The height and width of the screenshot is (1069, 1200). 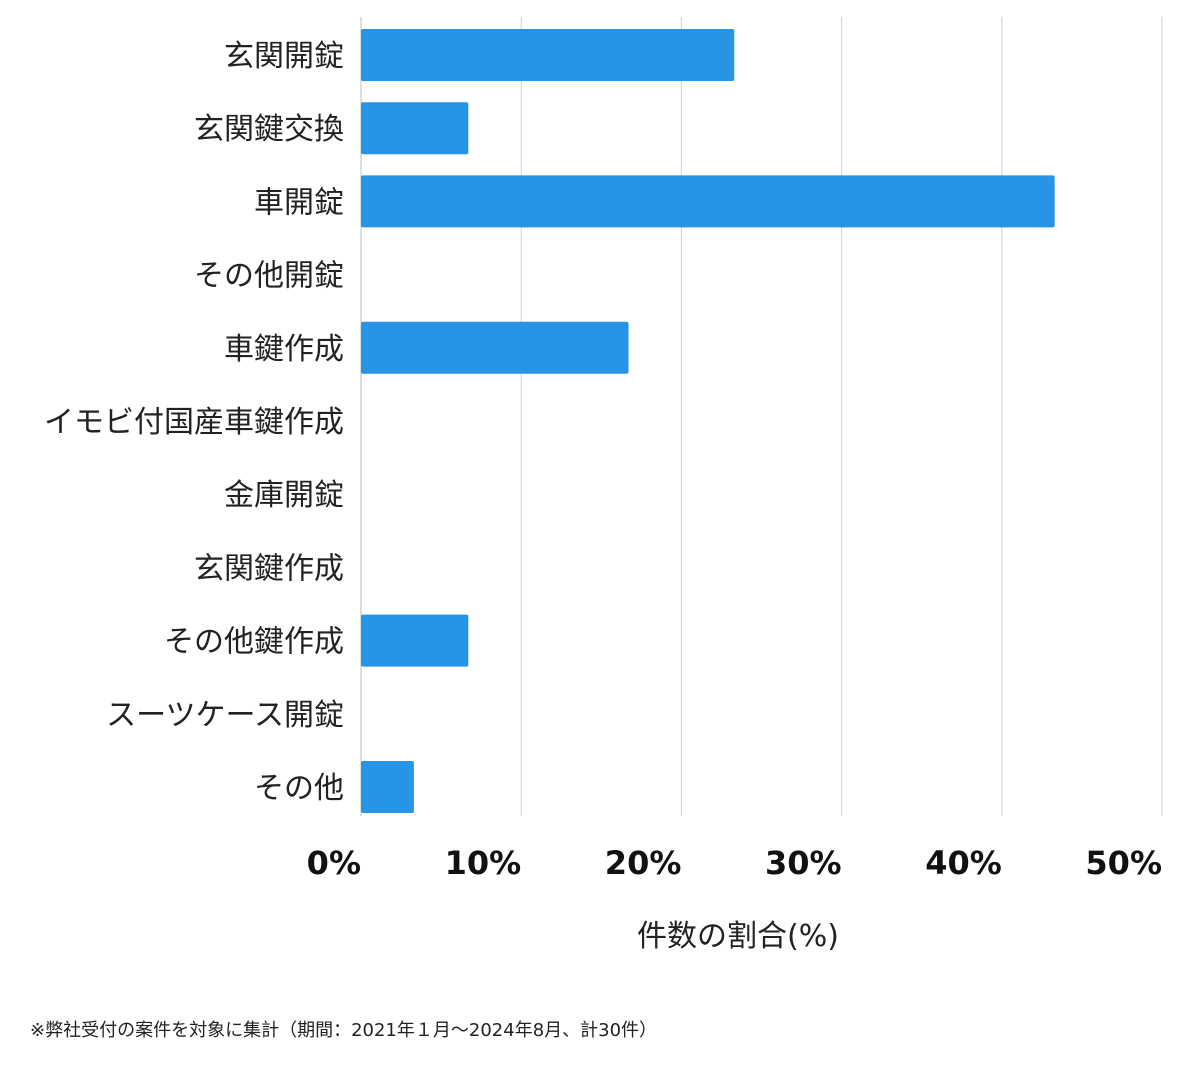 I want to click on x-tick-label: 30%, so click(x=803, y=863).